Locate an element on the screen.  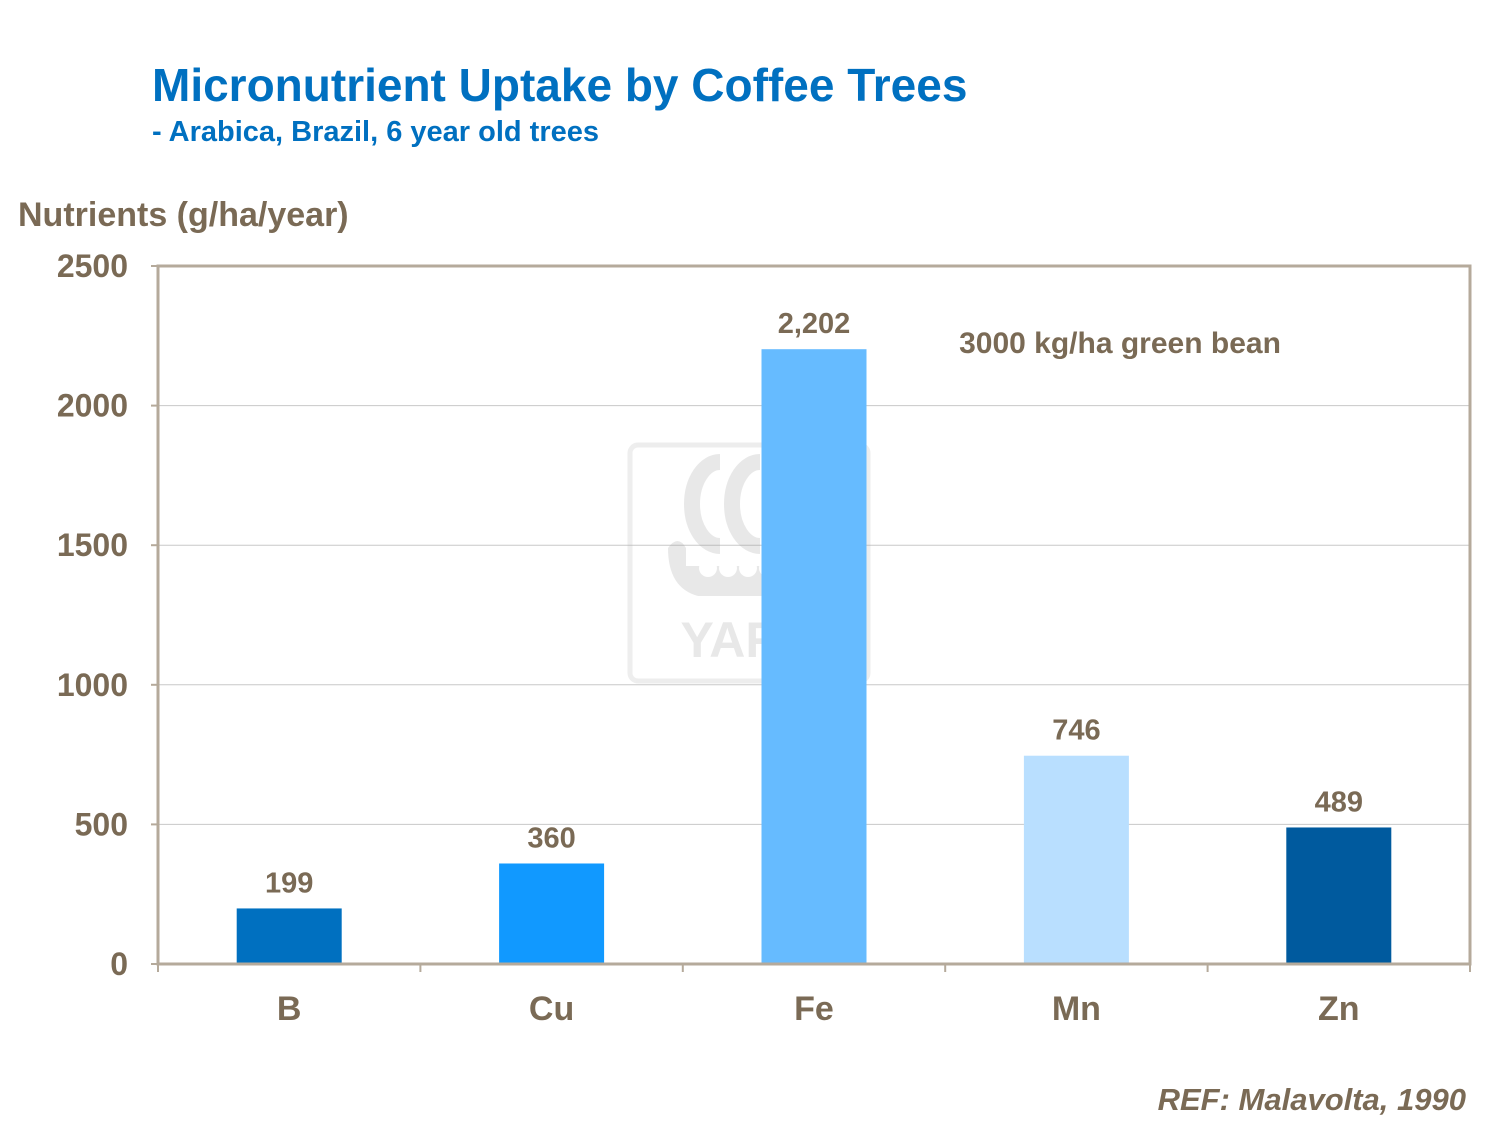
data-label-cu: 360 is located at coordinates (551, 838).